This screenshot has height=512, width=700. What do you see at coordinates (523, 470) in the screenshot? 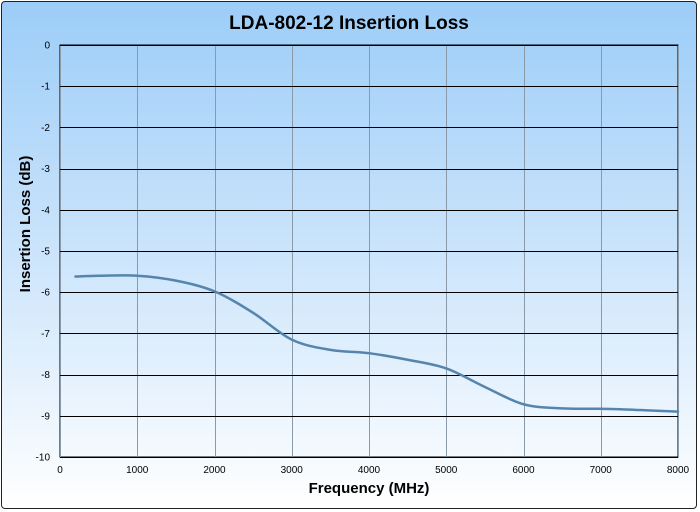
I see `x-tick-label: 6000` at bounding box center [523, 470].